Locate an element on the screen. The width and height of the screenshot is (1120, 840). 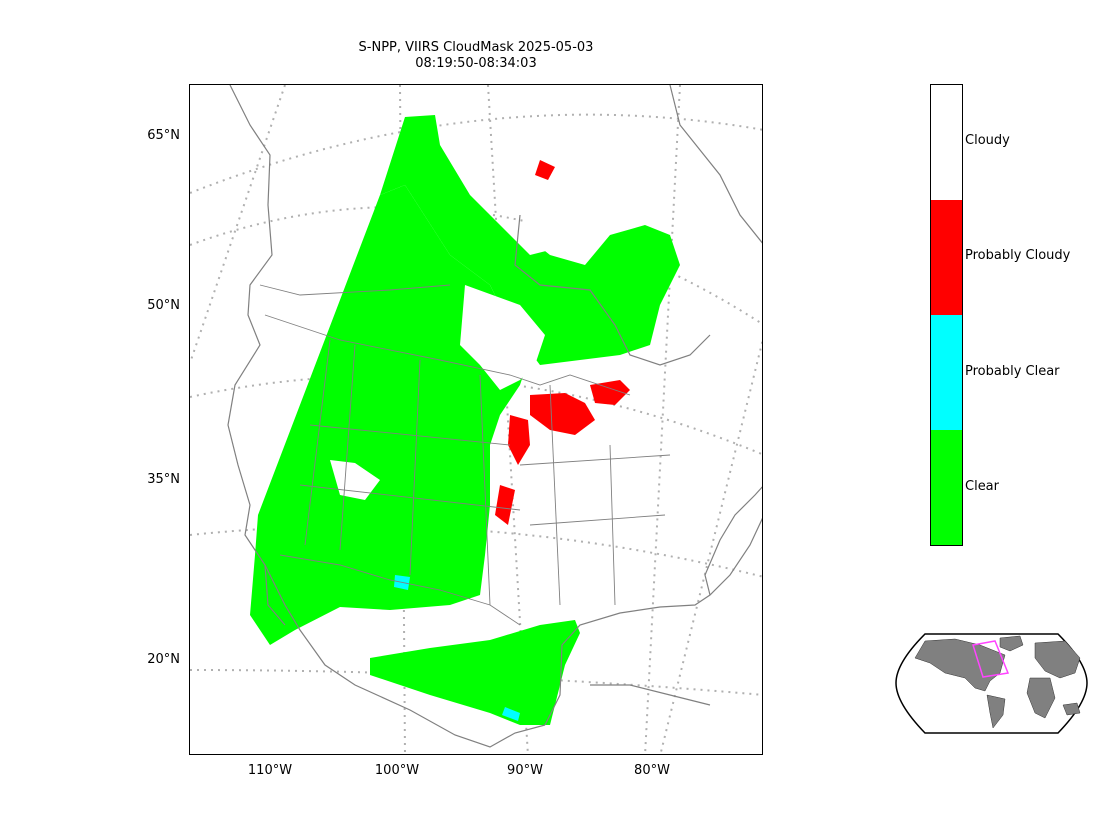
lat-label-35: 35°N is located at coordinates (163, 479).